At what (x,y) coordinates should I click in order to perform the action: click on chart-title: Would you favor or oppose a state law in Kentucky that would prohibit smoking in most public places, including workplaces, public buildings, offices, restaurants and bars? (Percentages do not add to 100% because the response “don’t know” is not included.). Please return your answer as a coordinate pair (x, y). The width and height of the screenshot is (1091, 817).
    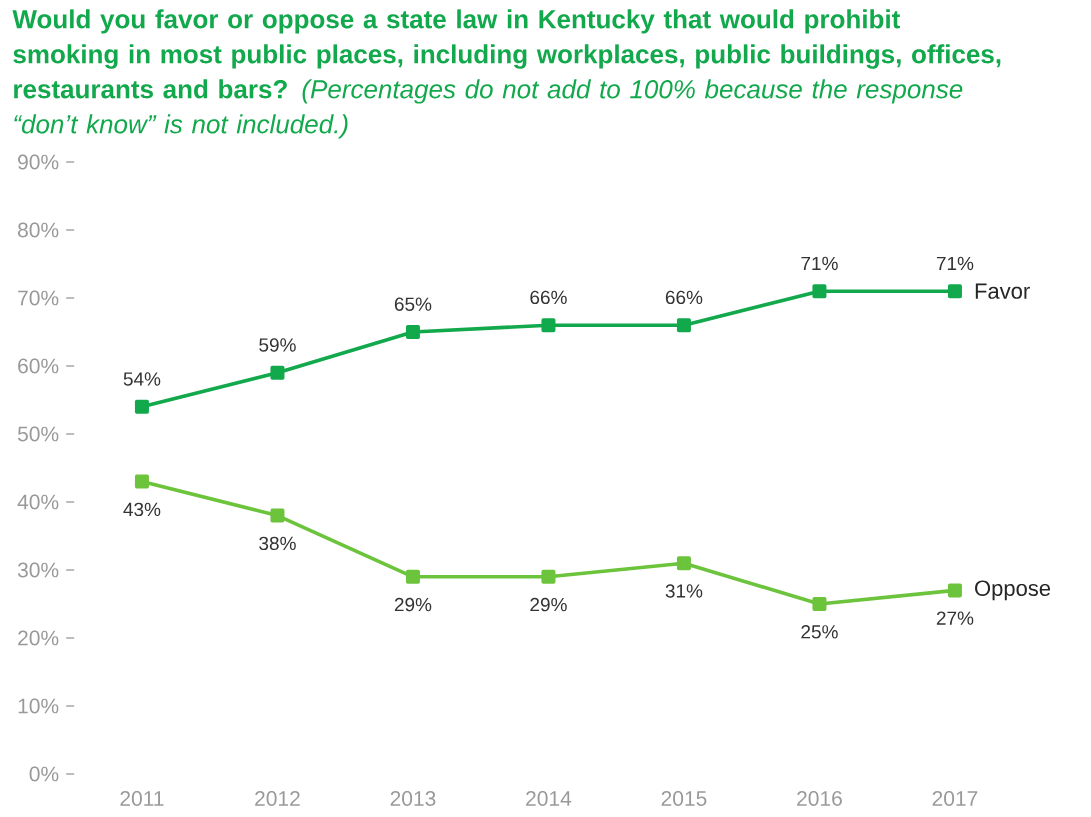
    Looking at the image, I should click on (506, 74).